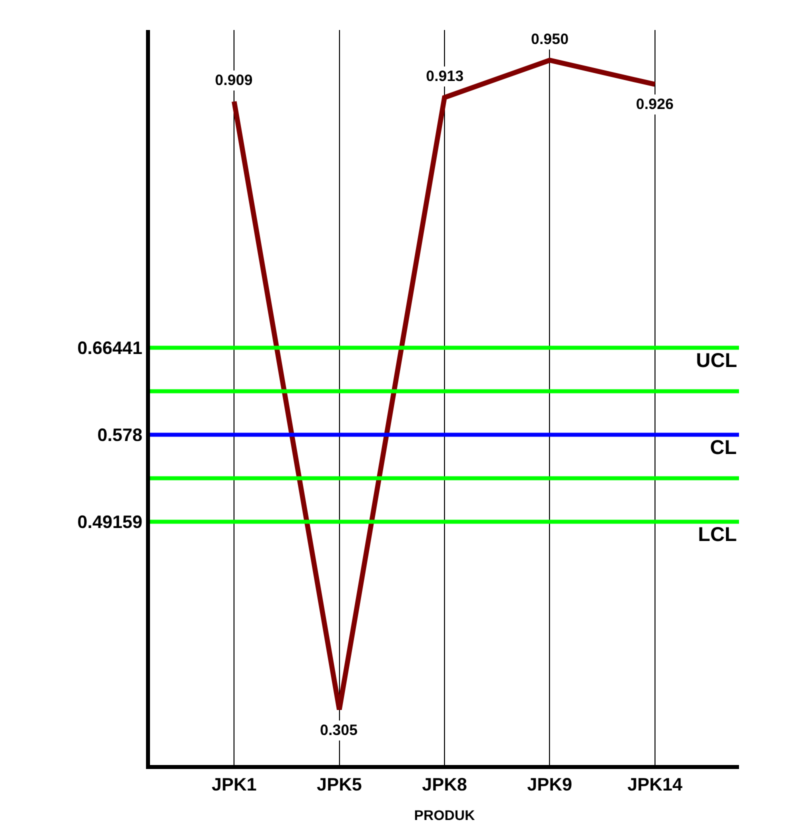  I want to click on data-label: 0.926, so click(655, 104).